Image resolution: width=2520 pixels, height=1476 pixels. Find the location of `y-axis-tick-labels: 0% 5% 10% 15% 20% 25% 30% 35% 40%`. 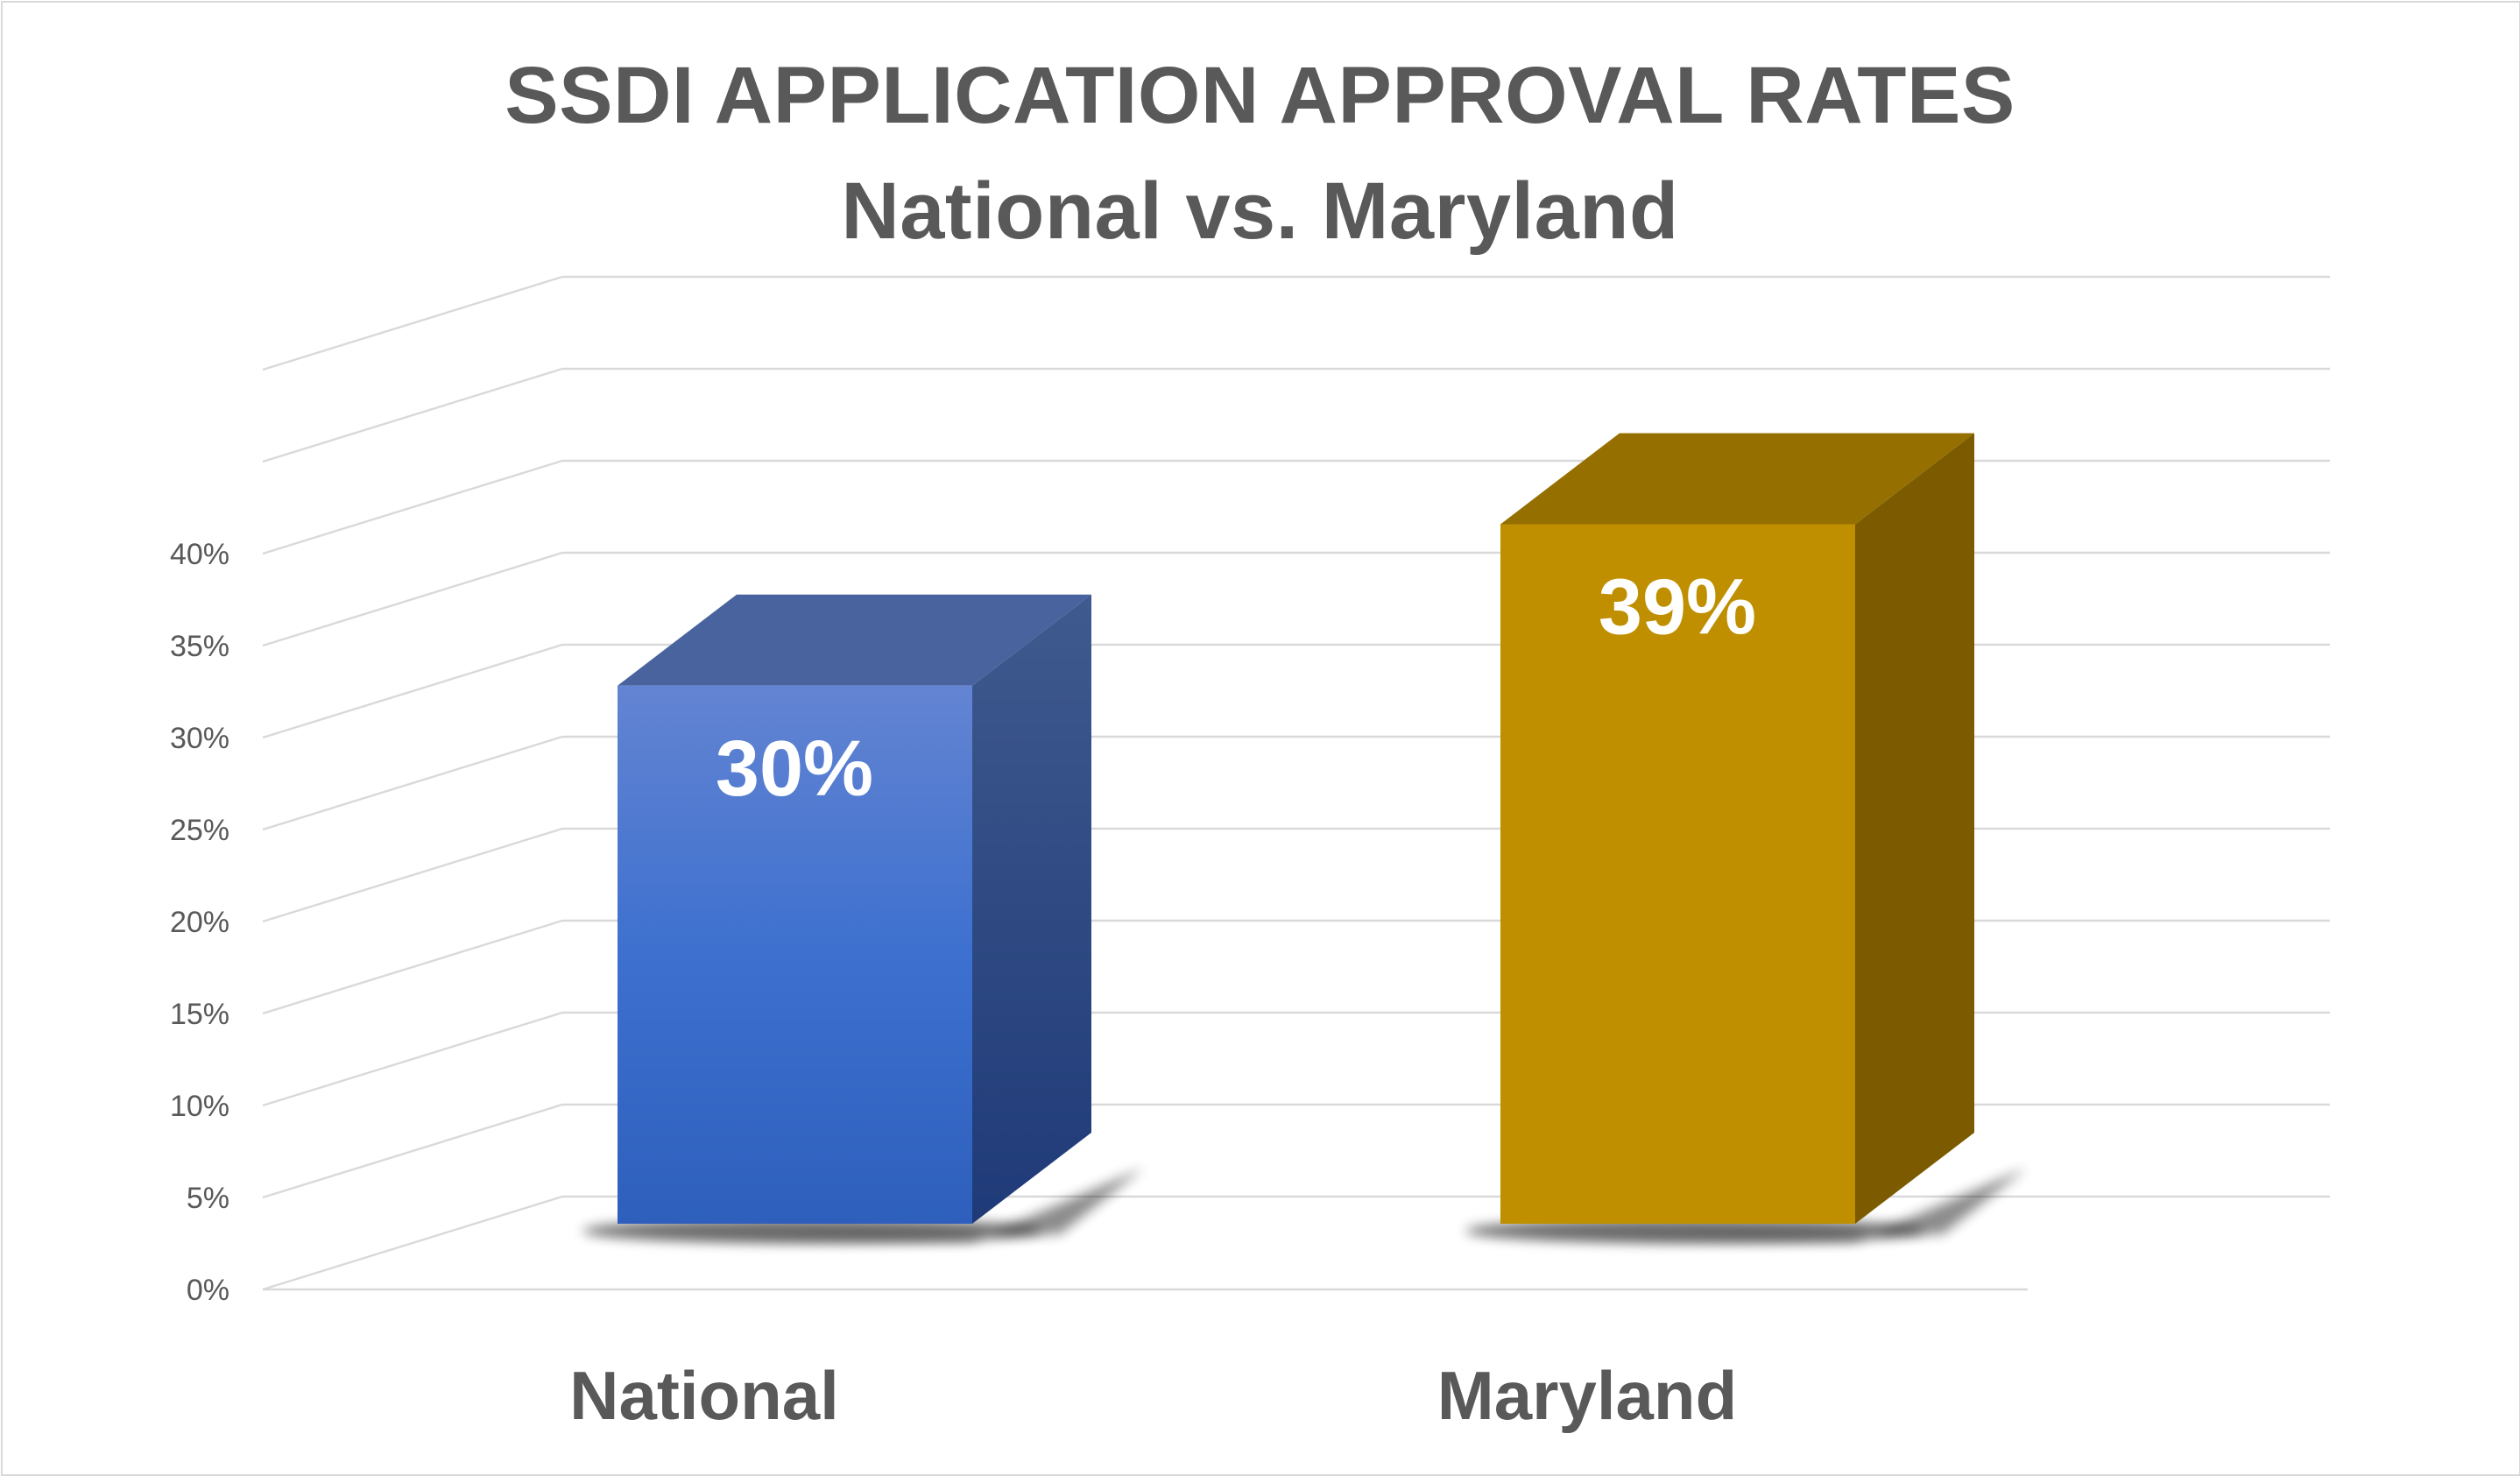

y-axis-tick-labels: 0% 5% 10% 15% 20% 25% 30% 35% 40% is located at coordinates (199, 922).